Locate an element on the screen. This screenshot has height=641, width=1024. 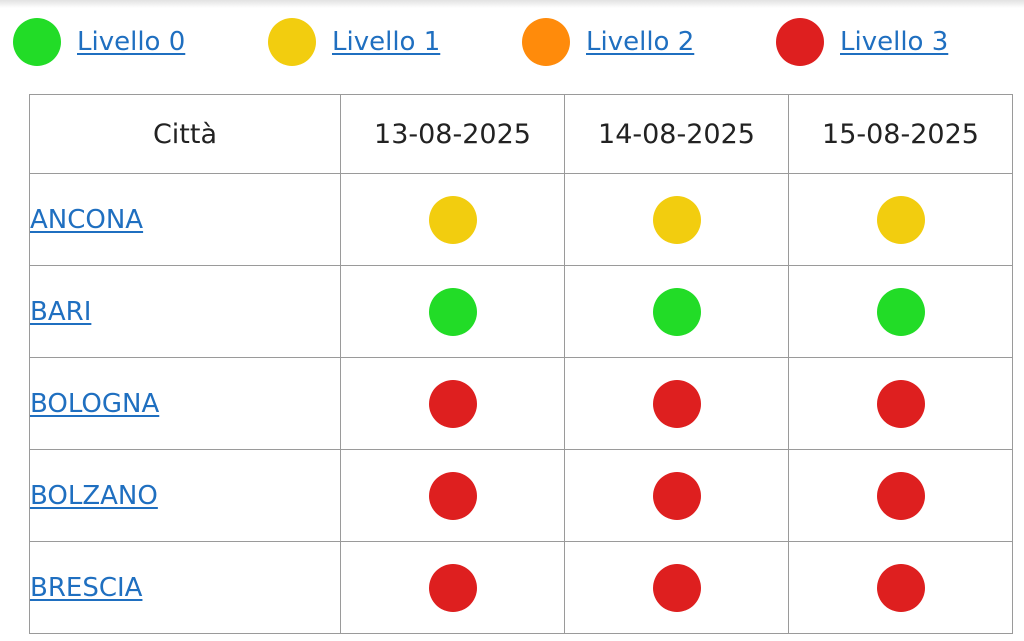
legend: Livello 0 Livello 1 Livello 2 Livello 3 is located at coordinates (512, 42).